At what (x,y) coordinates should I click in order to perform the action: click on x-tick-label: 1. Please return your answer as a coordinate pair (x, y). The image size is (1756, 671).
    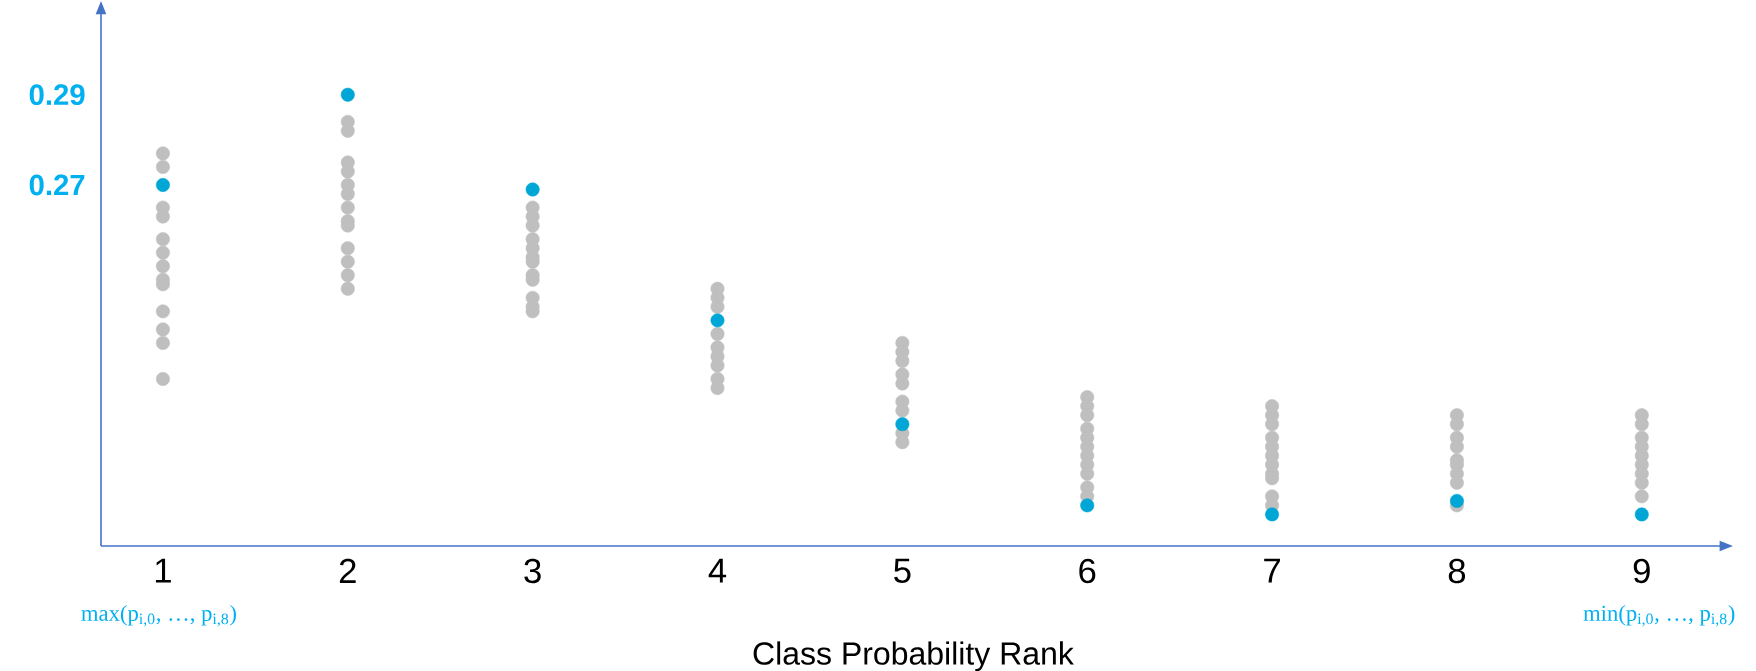
    Looking at the image, I should click on (163, 570).